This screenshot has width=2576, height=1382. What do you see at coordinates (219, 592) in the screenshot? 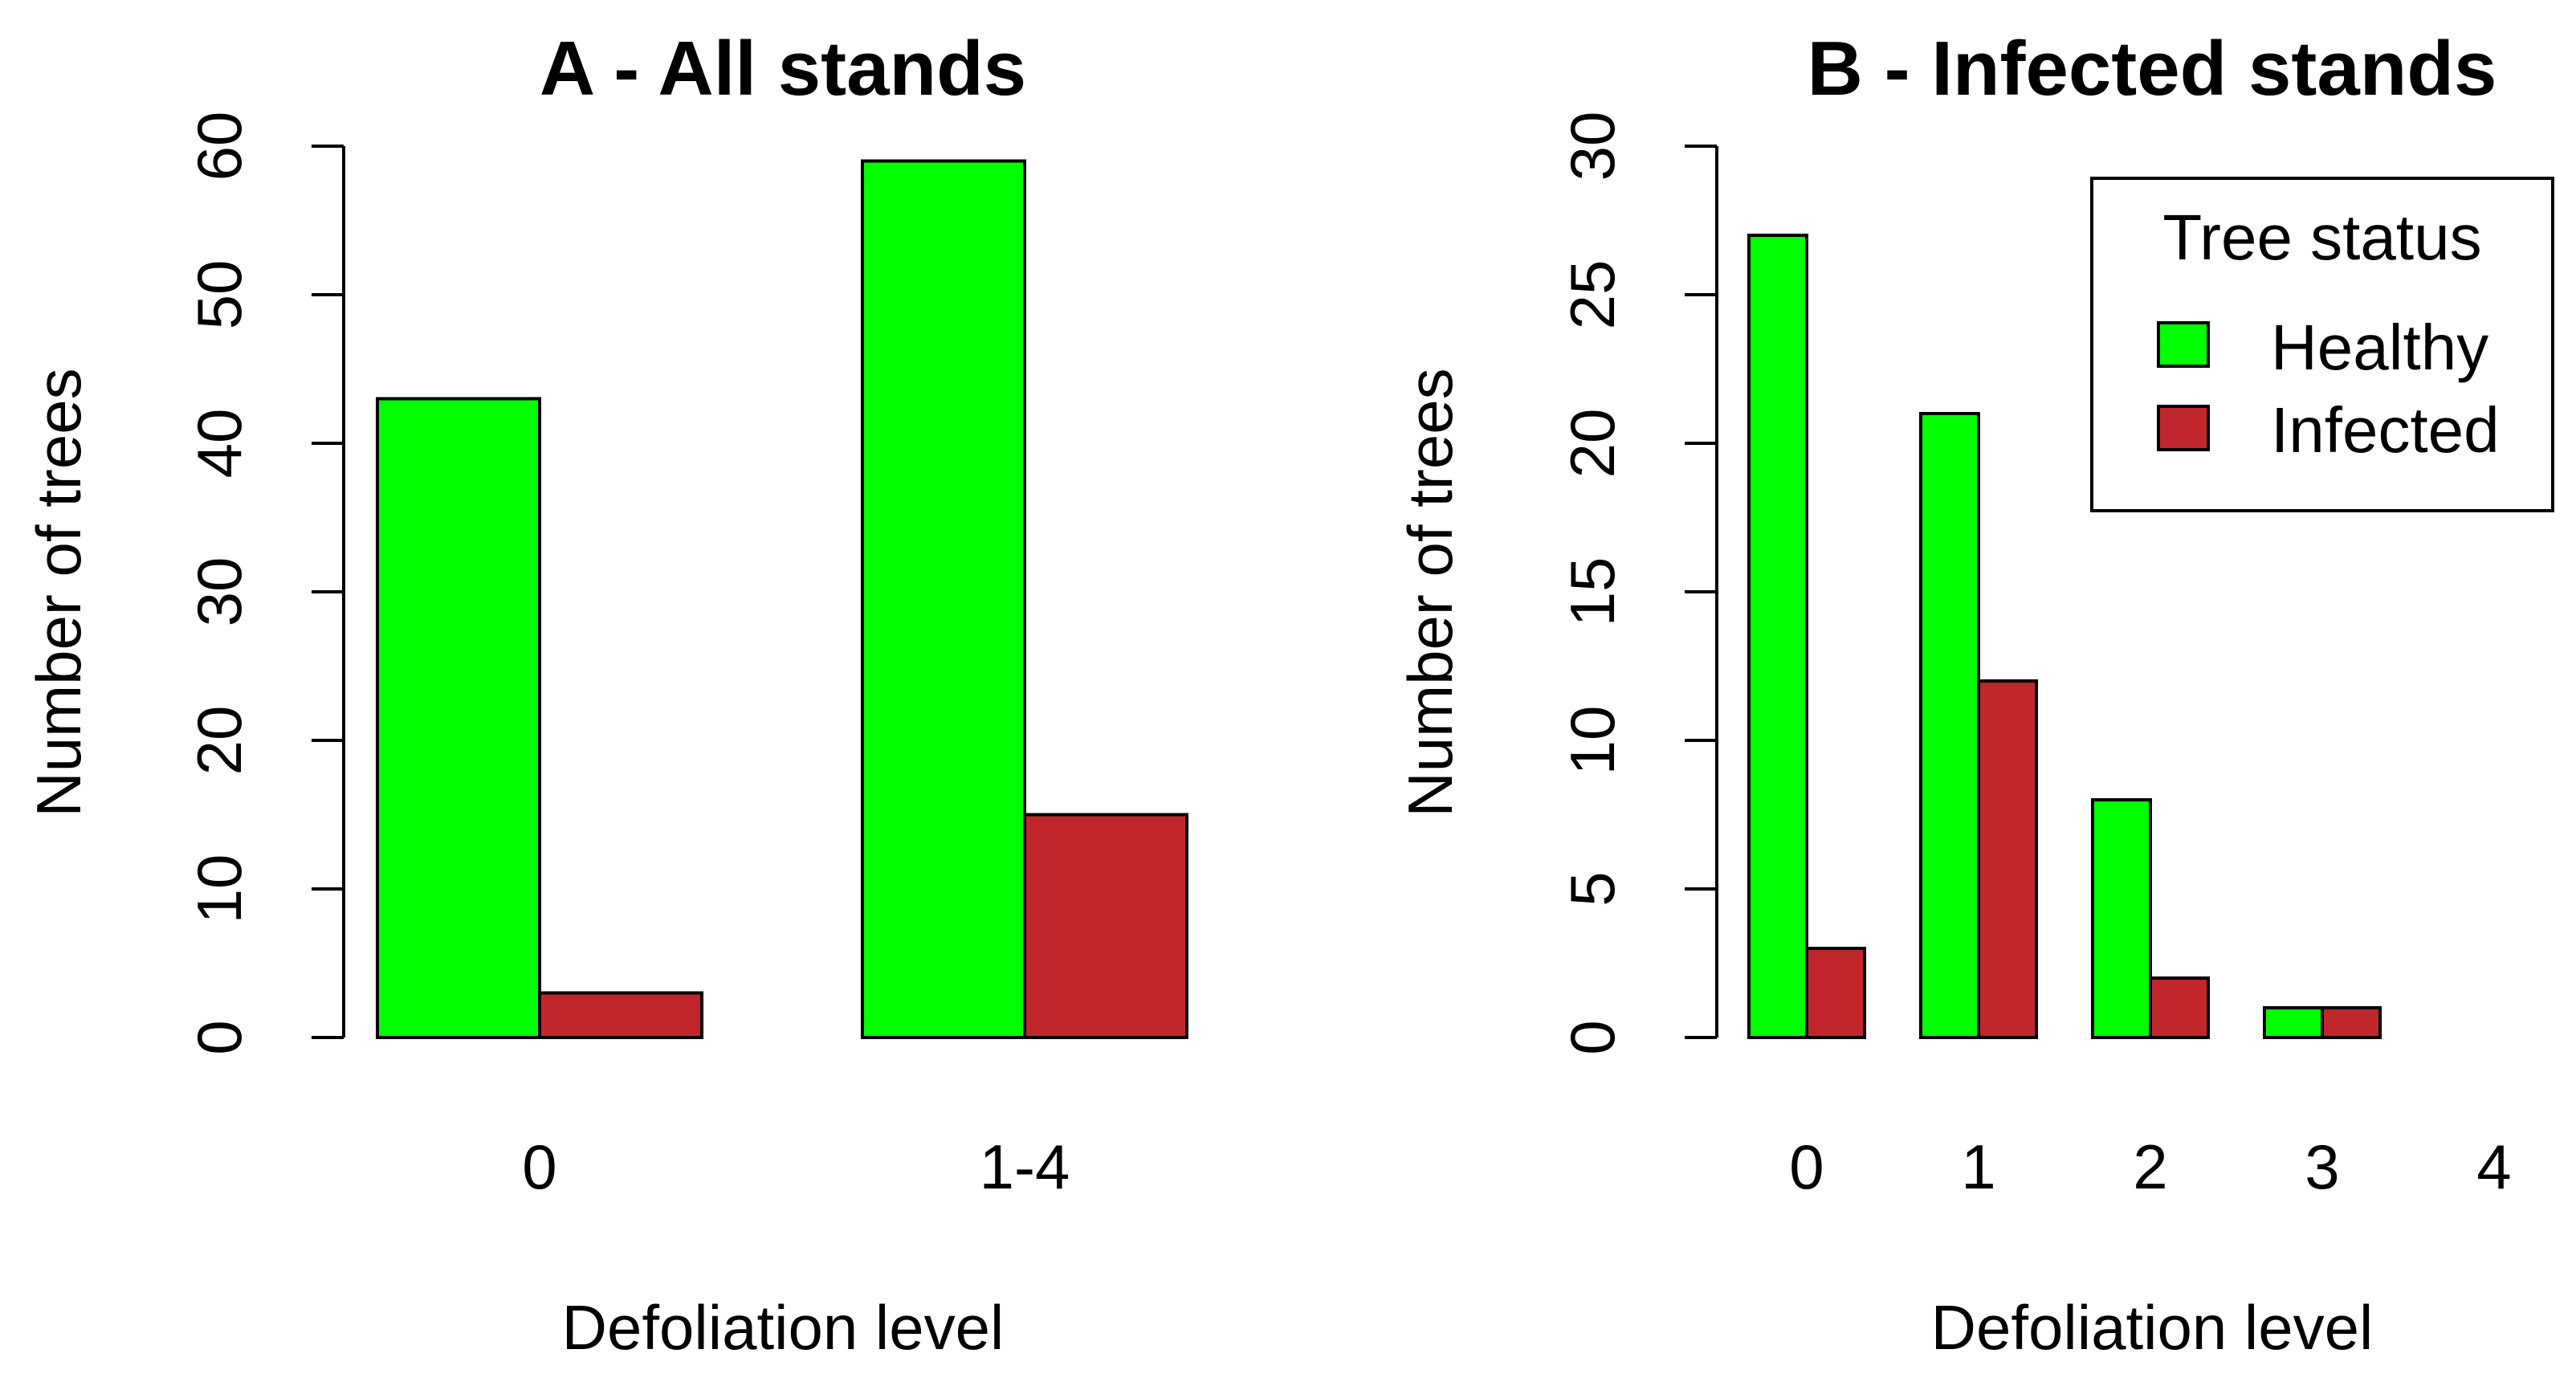
I see `panel-a-y-tick-label: 30` at bounding box center [219, 592].